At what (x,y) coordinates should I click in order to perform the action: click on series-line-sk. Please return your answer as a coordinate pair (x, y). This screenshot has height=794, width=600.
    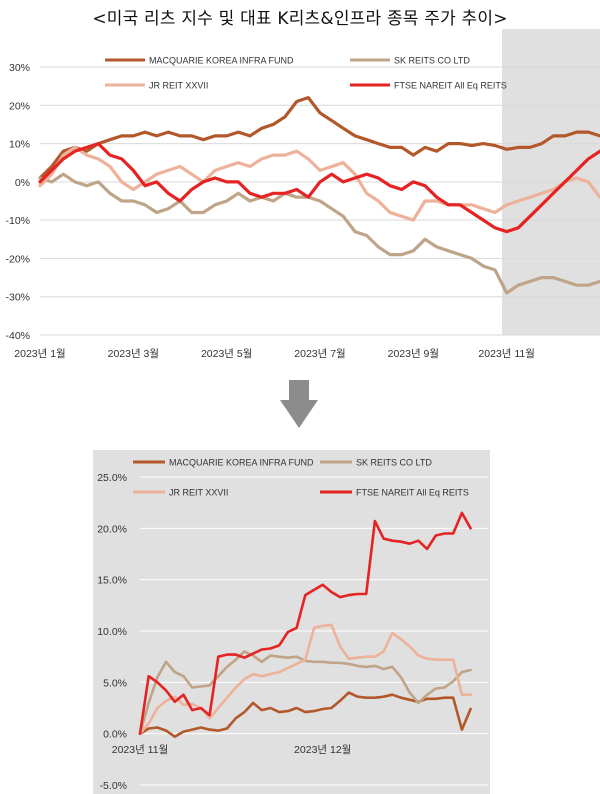
    Looking at the image, I should click on (319, 233).